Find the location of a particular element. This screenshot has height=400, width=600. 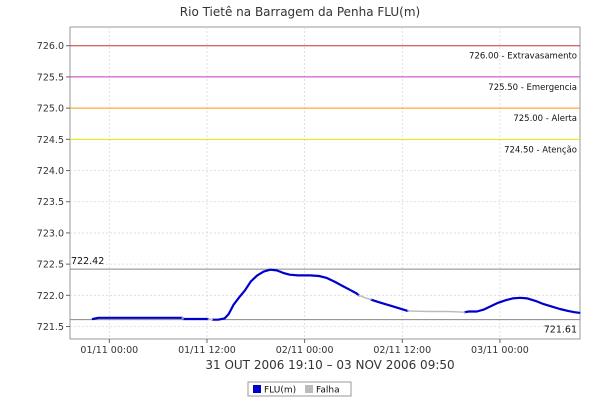

legend-label: Falha is located at coordinates (328, 391).